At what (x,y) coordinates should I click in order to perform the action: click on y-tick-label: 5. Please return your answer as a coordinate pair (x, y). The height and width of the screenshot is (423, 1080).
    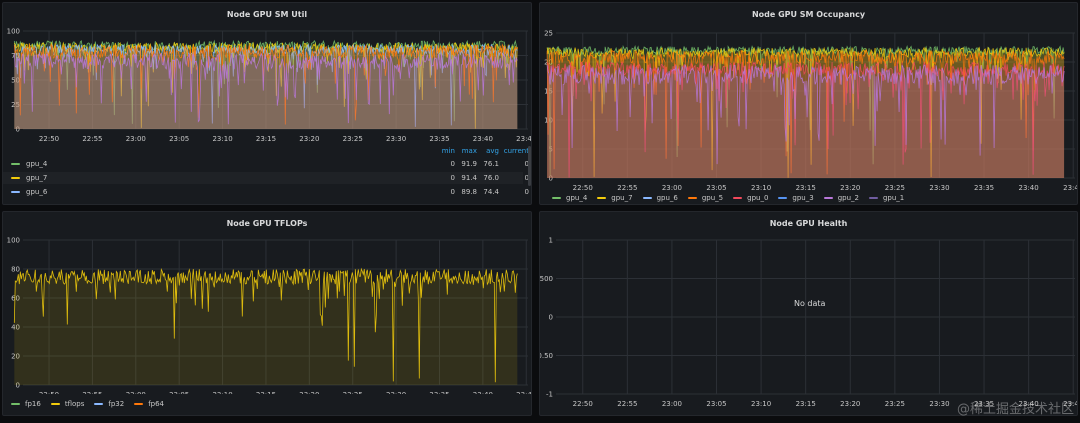
    Looking at the image, I should click on (551, 150).